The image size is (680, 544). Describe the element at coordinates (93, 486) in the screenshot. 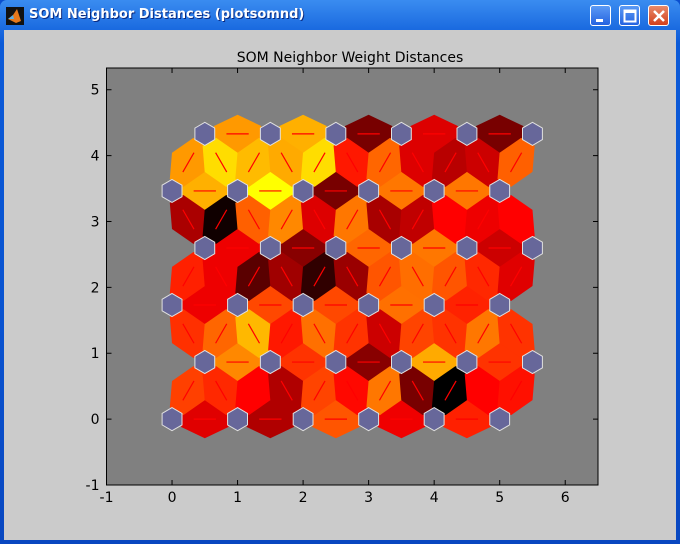

I see `y-tick-label: -1` at that location.